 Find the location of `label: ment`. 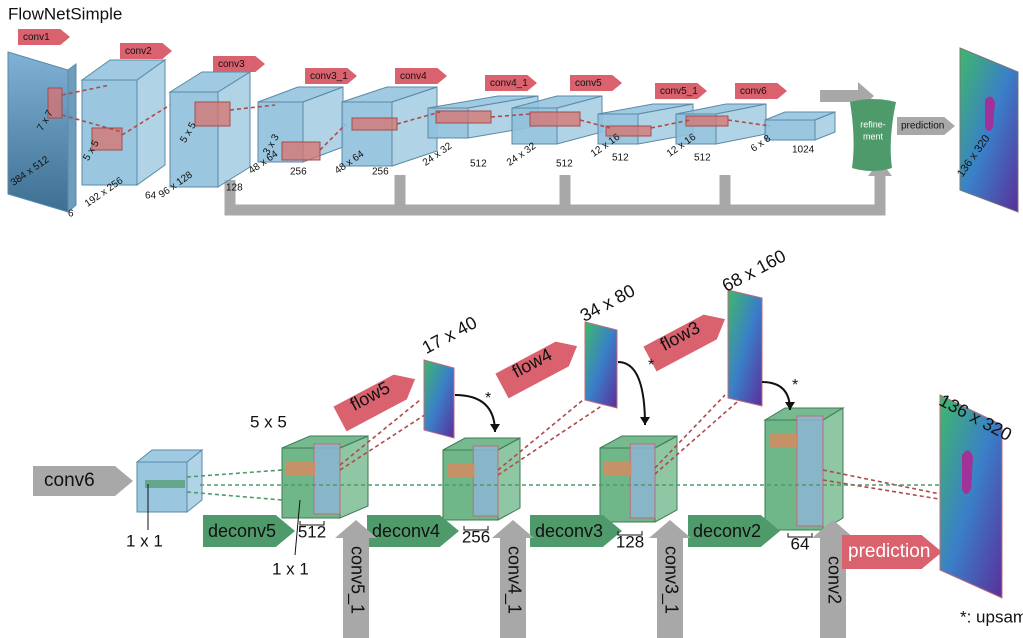

label: ment is located at coordinates (873, 136).